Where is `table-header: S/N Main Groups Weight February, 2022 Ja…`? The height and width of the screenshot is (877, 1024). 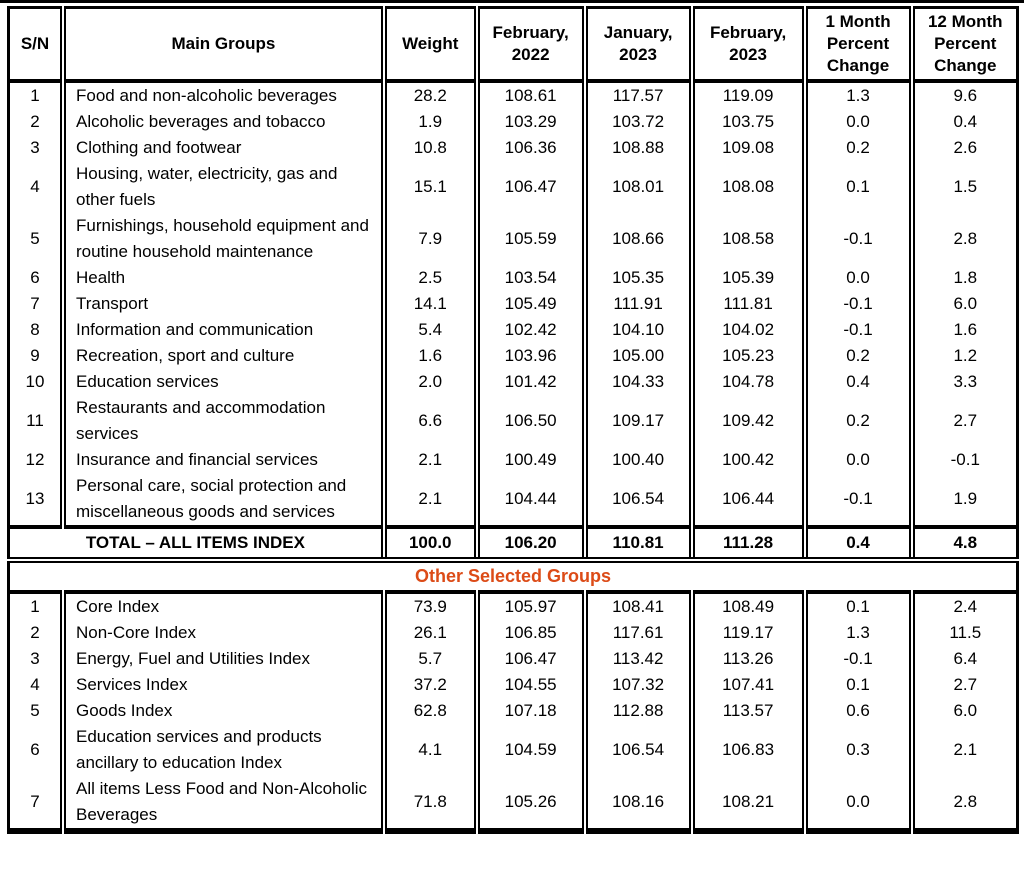
table-header: S/N Main Groups Weight February, 2022 Ja… is located at coordinates (513, 45).